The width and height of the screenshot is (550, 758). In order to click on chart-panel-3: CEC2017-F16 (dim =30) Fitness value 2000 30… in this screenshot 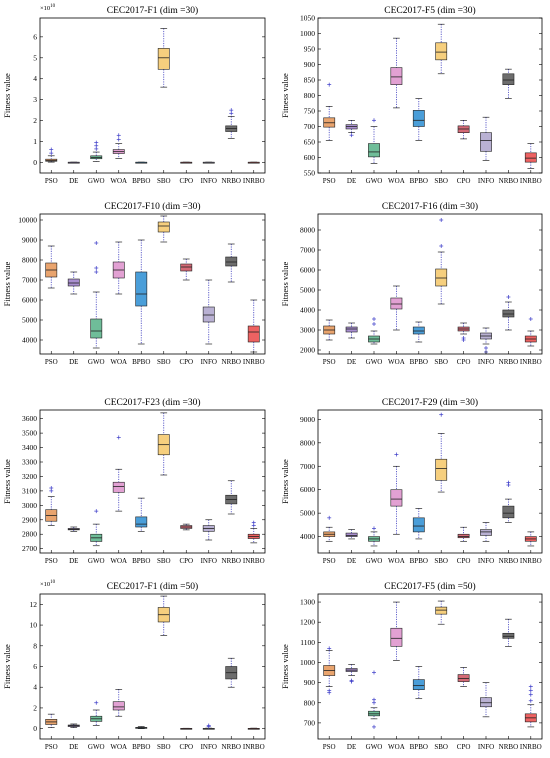, I will do `click(411, 283)`.